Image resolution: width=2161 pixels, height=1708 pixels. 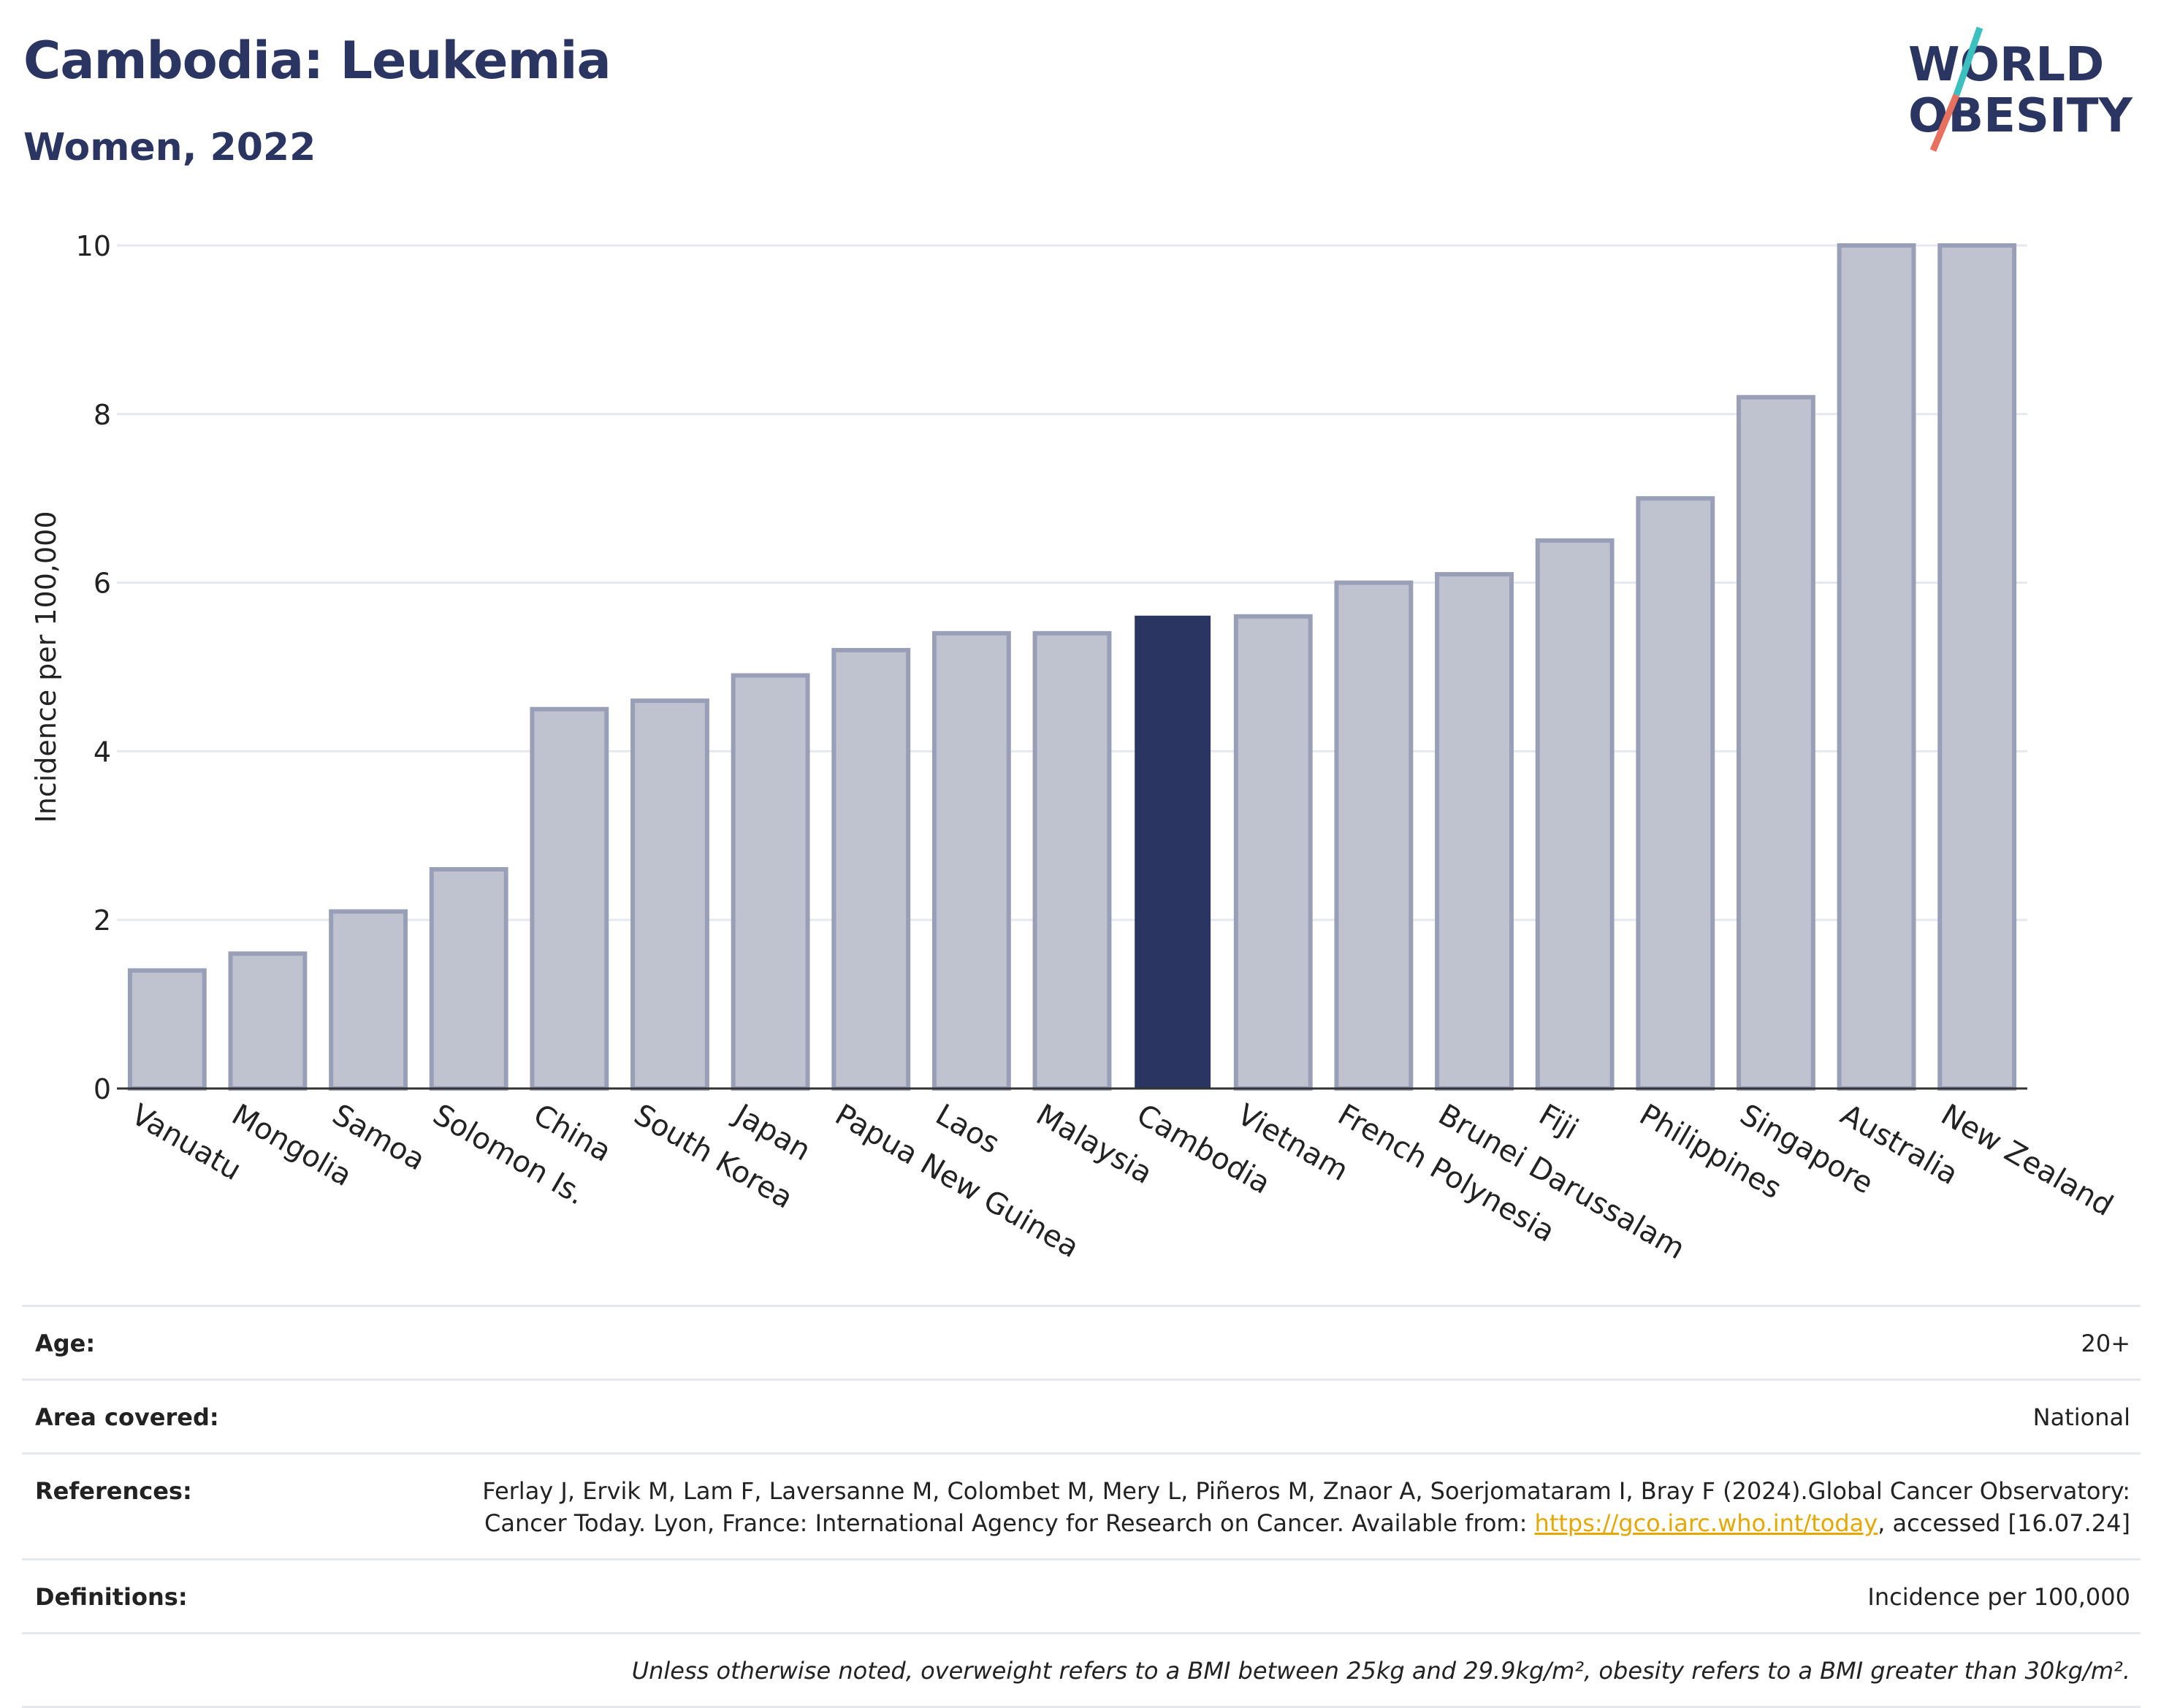 What do you see at coordinates (102, 921) in the screenshot?
I see `y-tick-label: 2` at bounding box center [102, 921].